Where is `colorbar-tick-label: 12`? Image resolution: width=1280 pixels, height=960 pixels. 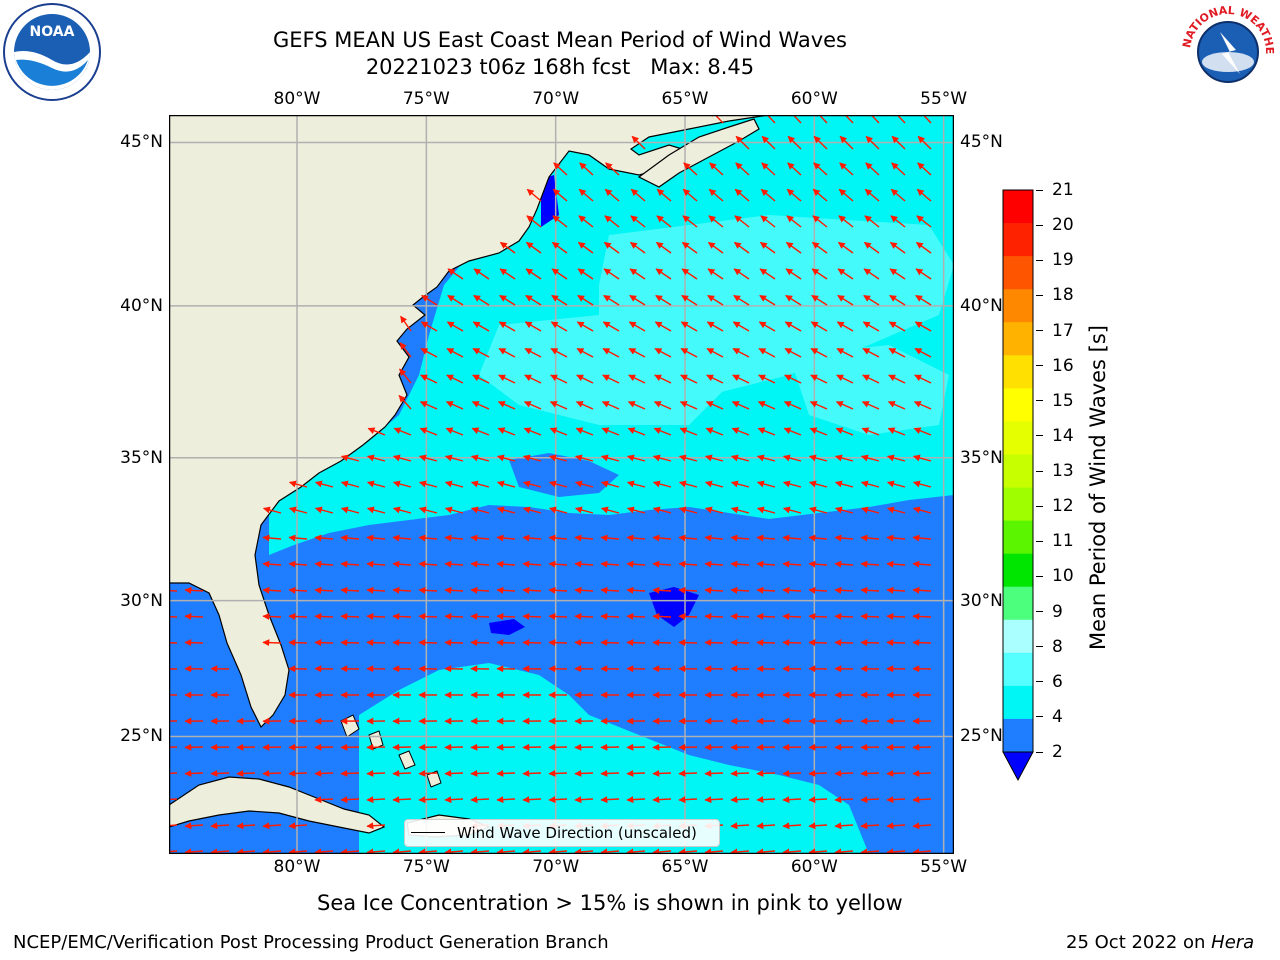 colorbar-tick-label: 12 is located at coordinates (1063, 506).